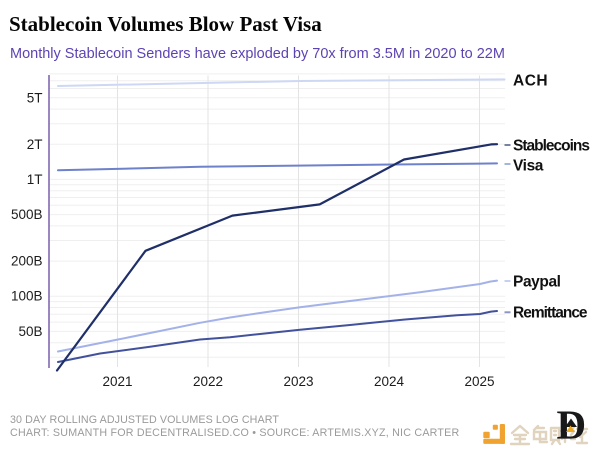 The height and width of the screenshot is (456, 600). I want to click on svg-text: 50B, so click(30, 331).